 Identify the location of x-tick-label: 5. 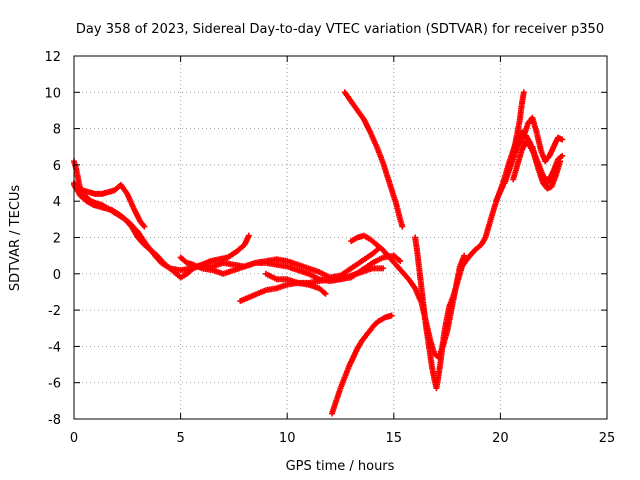
(180, 438).